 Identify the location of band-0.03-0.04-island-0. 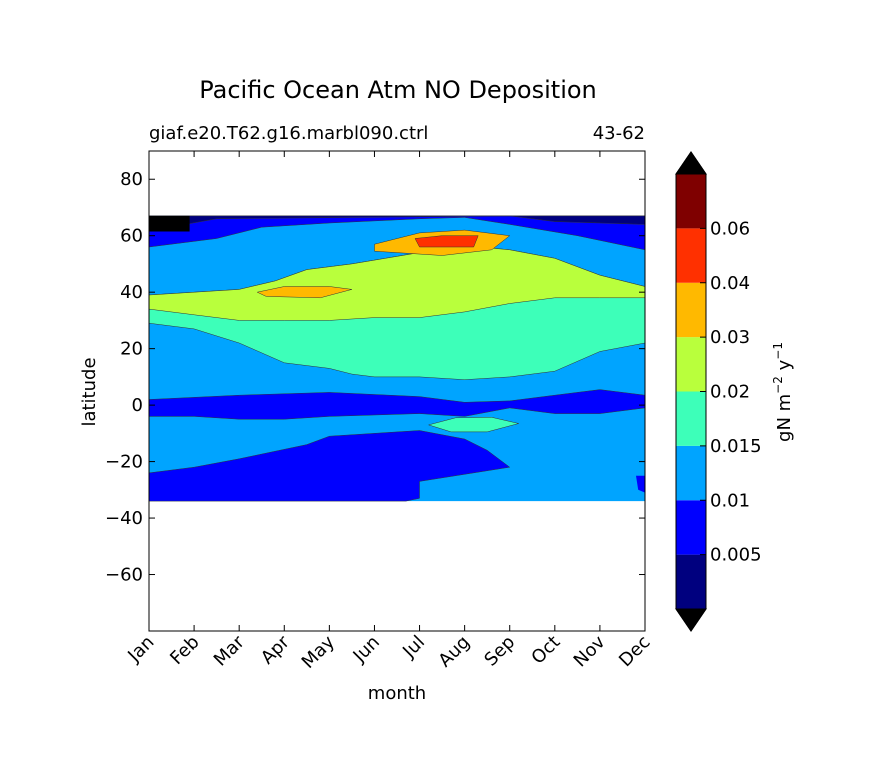
(304, 292).